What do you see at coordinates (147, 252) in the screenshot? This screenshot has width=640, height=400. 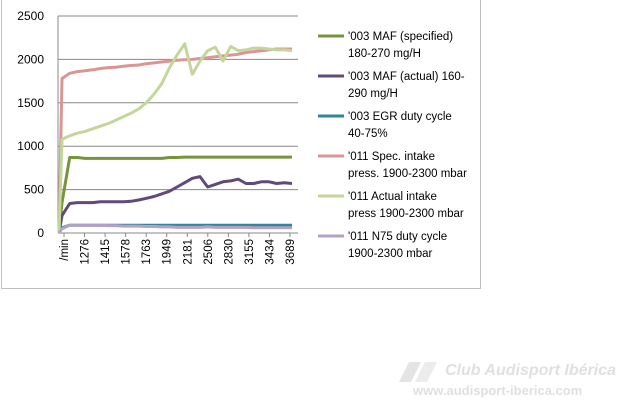 I see `x-tick-label: 1763` at bounding box center [147, 252].